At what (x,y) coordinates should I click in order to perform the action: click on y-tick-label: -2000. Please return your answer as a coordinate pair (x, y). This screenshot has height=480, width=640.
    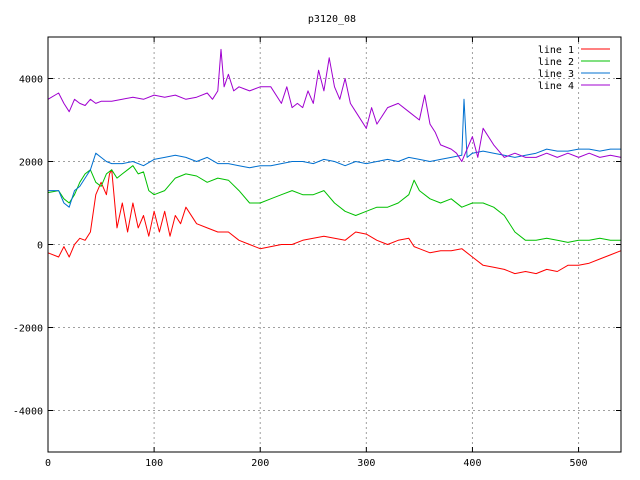
    Looking at the image, I should click on (28, 329).